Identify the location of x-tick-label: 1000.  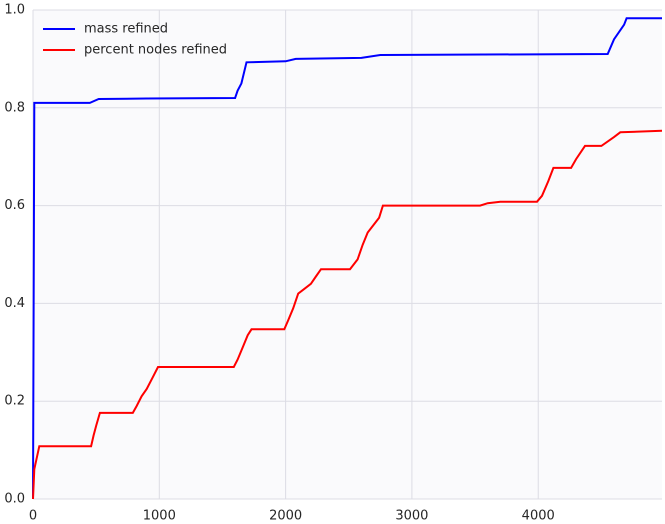
(159, 516).